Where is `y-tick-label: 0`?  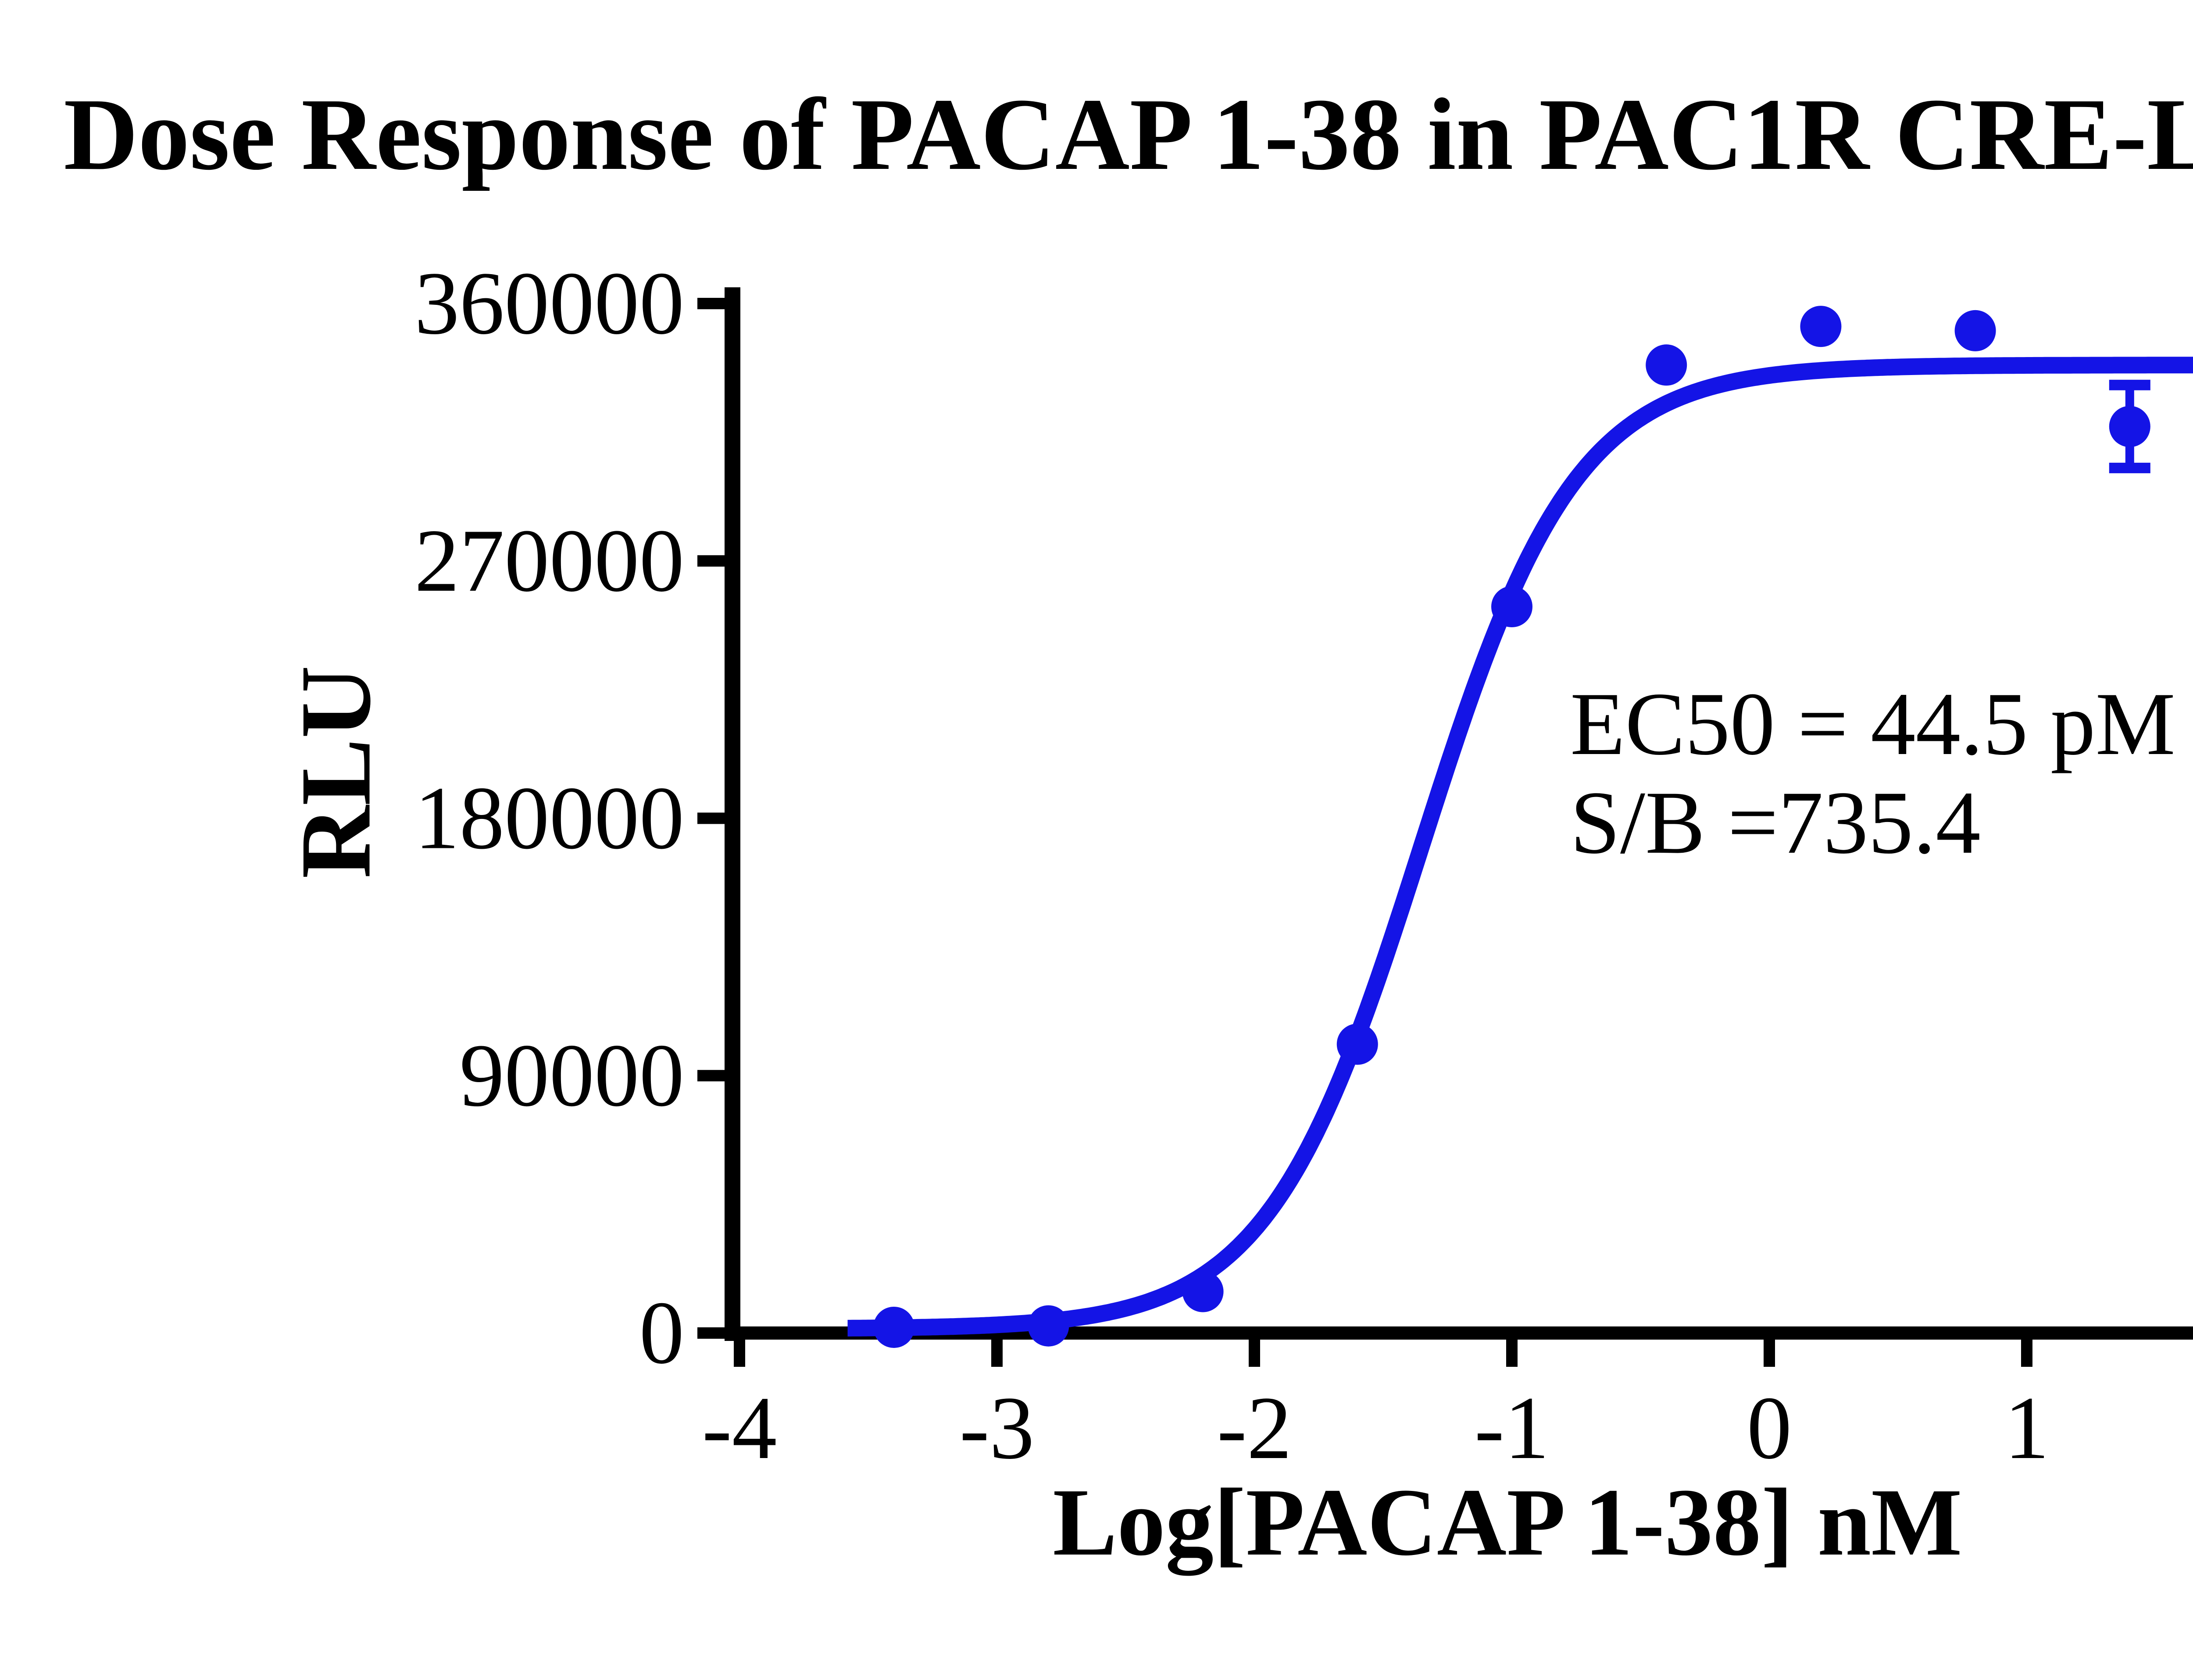
y-tick-label: 0 is located at coordinates (662, 1333).